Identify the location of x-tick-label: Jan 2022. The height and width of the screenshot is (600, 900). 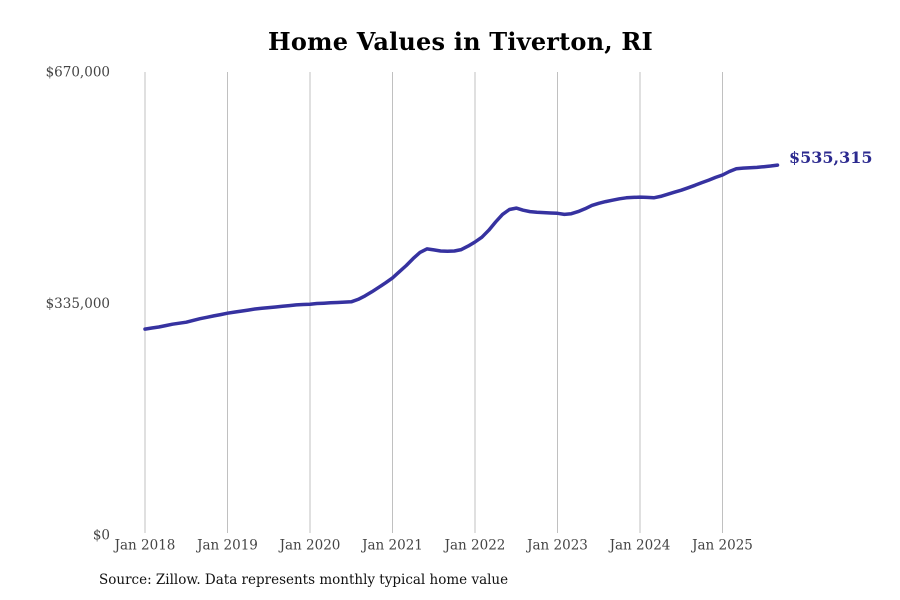
(474, 546).